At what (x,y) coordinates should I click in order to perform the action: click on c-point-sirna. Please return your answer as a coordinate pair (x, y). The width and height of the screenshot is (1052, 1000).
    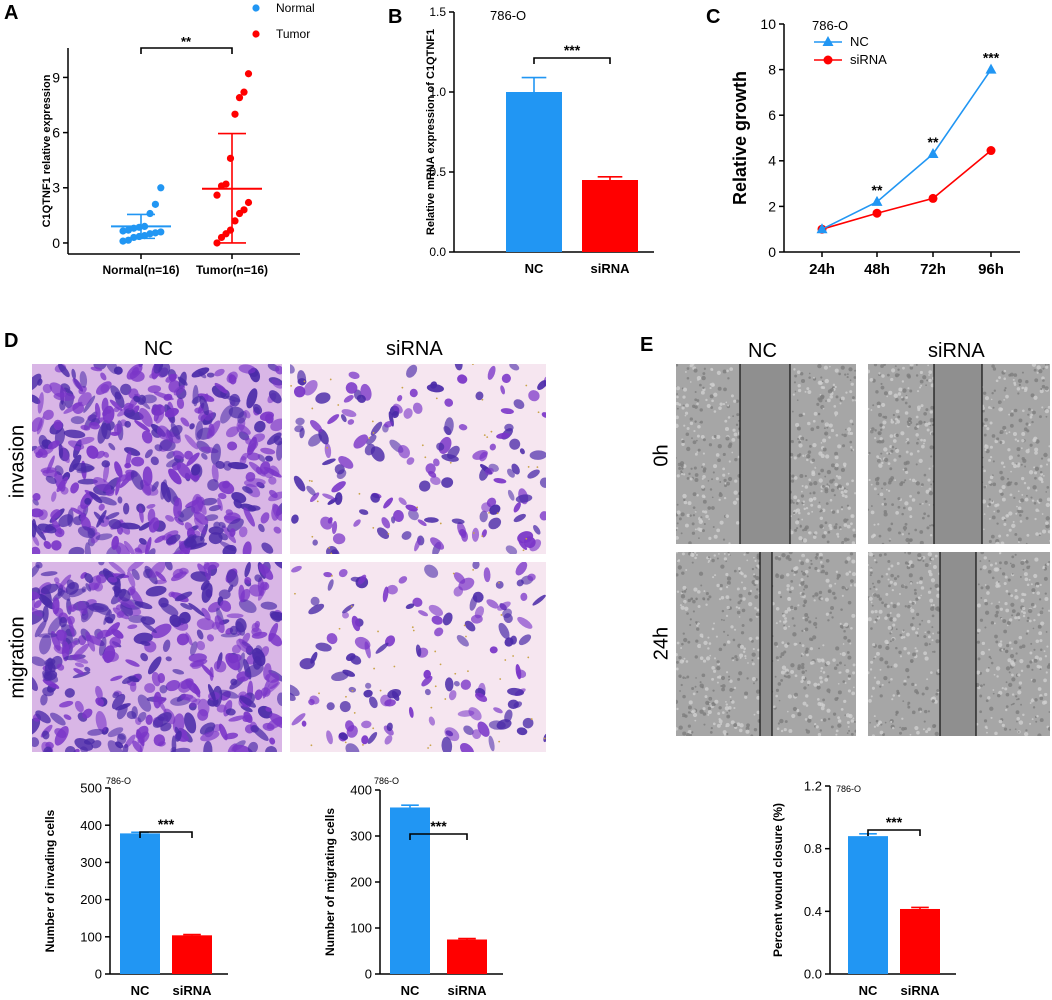
    Looking at the image, I should click on (991, 151).